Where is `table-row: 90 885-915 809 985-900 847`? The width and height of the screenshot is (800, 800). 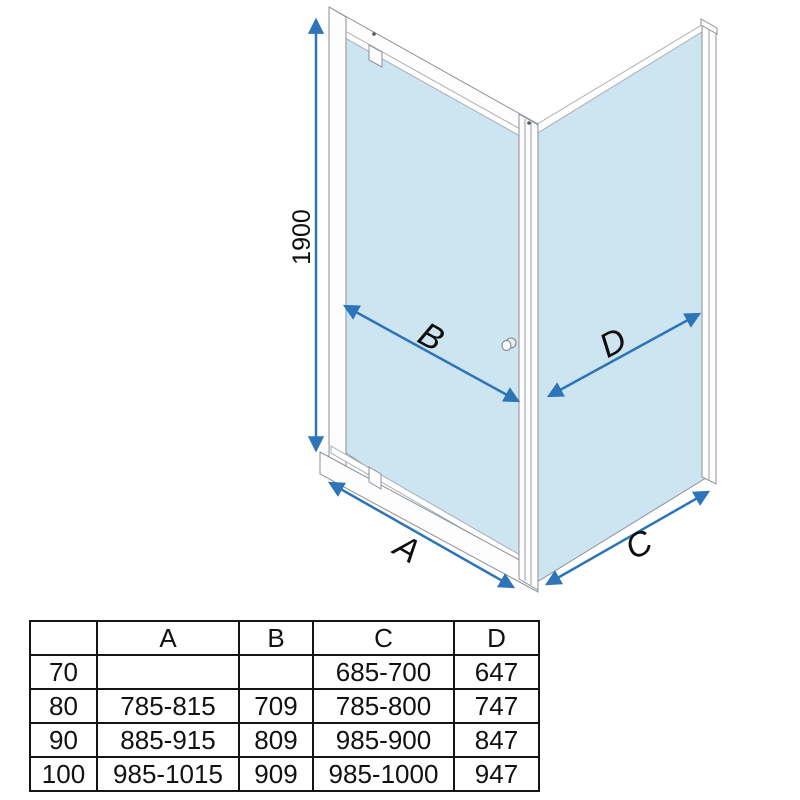 table-row: 90 885-915 809 985-900 847 is located at coordinates (284, 740).